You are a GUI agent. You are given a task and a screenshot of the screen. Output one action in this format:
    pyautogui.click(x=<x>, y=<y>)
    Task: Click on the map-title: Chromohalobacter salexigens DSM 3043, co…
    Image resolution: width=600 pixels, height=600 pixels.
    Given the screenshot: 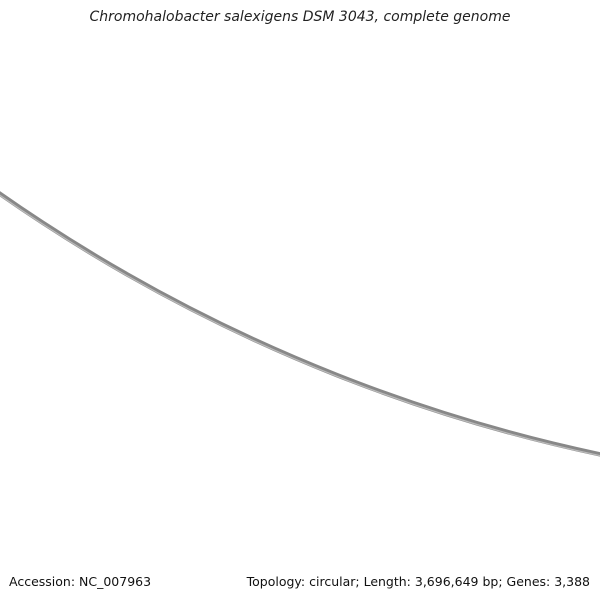 What is the action you would take?
    pyautogui.click(x=300, y=17)
    